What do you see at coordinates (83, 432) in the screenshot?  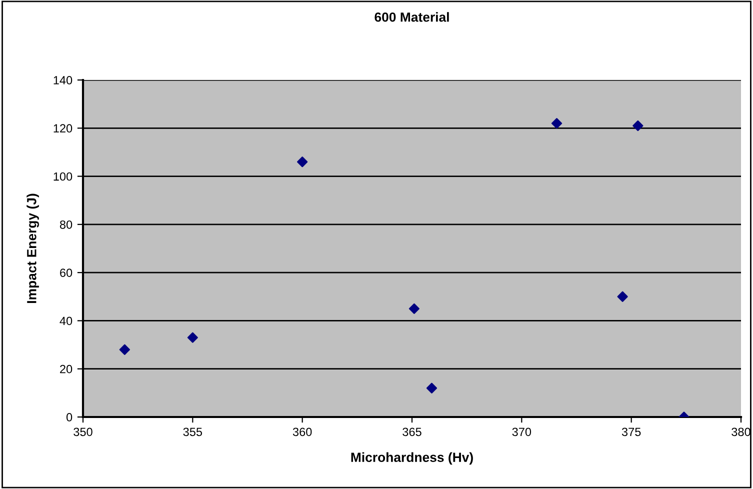 I see `x-tick-label: 350` at bounding box center [83, 432].